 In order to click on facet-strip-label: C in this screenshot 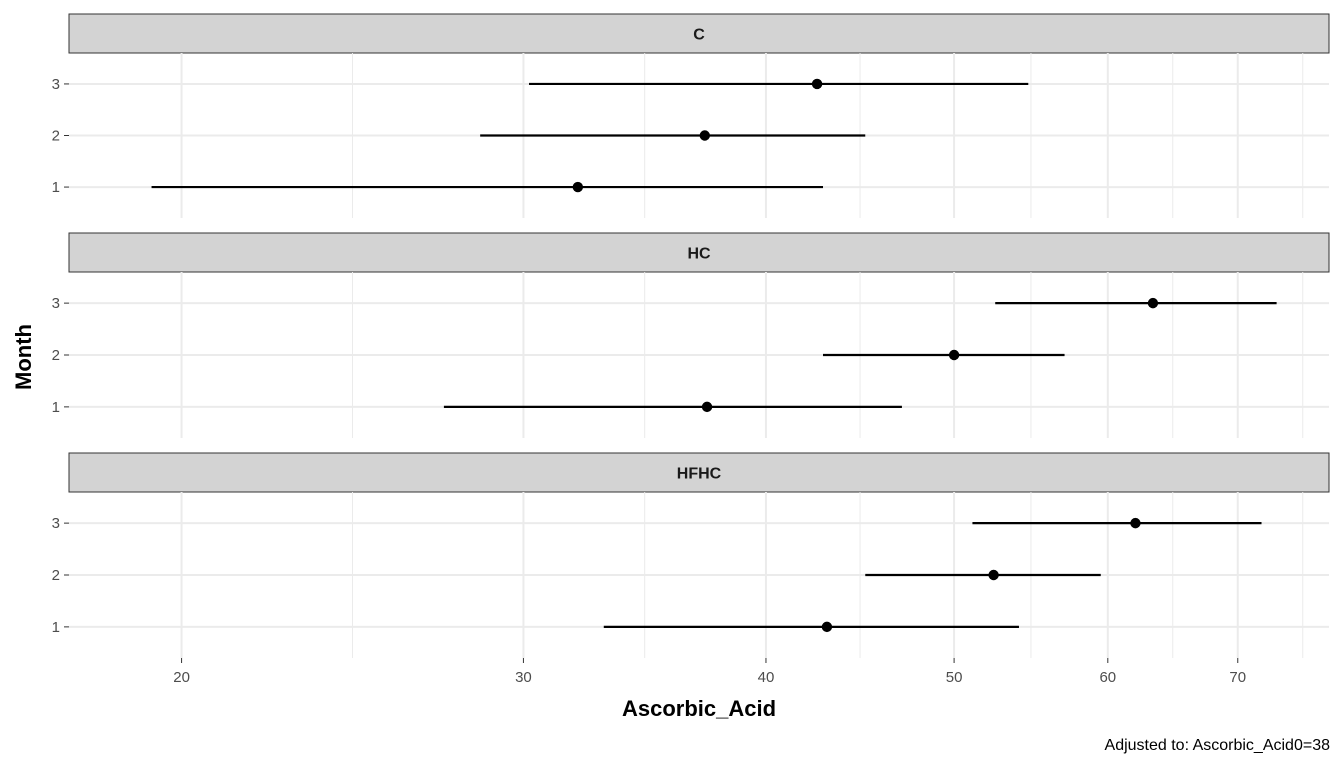, I will do `click(699, 35)`.